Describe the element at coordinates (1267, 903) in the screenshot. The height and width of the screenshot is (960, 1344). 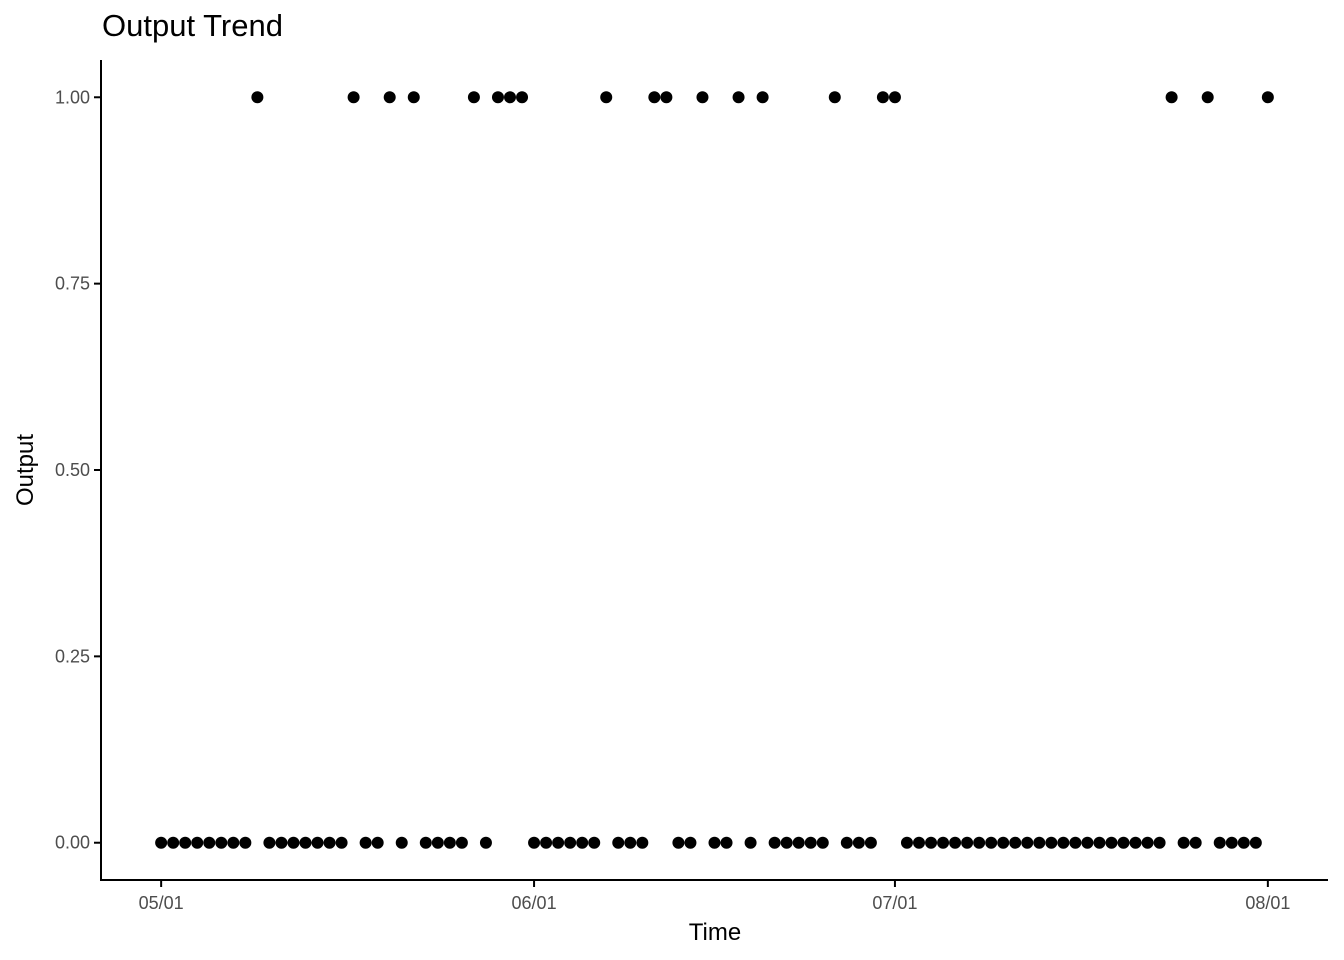
I see `x-tick-label: 08/01` at that location.